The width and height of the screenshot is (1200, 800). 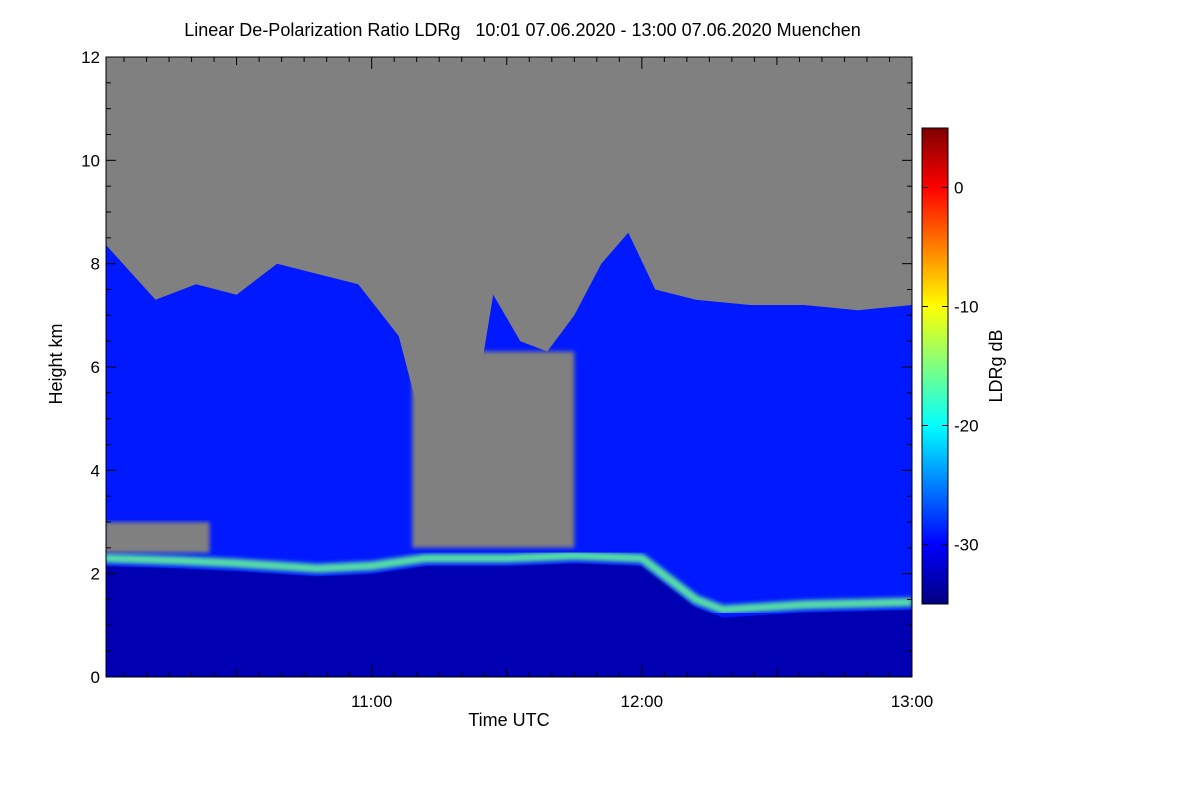 What do you see at coordinates (958, 188) in the screenshot?
I see `colorbar-tick-label: 0` at bounding box center [958, 188].